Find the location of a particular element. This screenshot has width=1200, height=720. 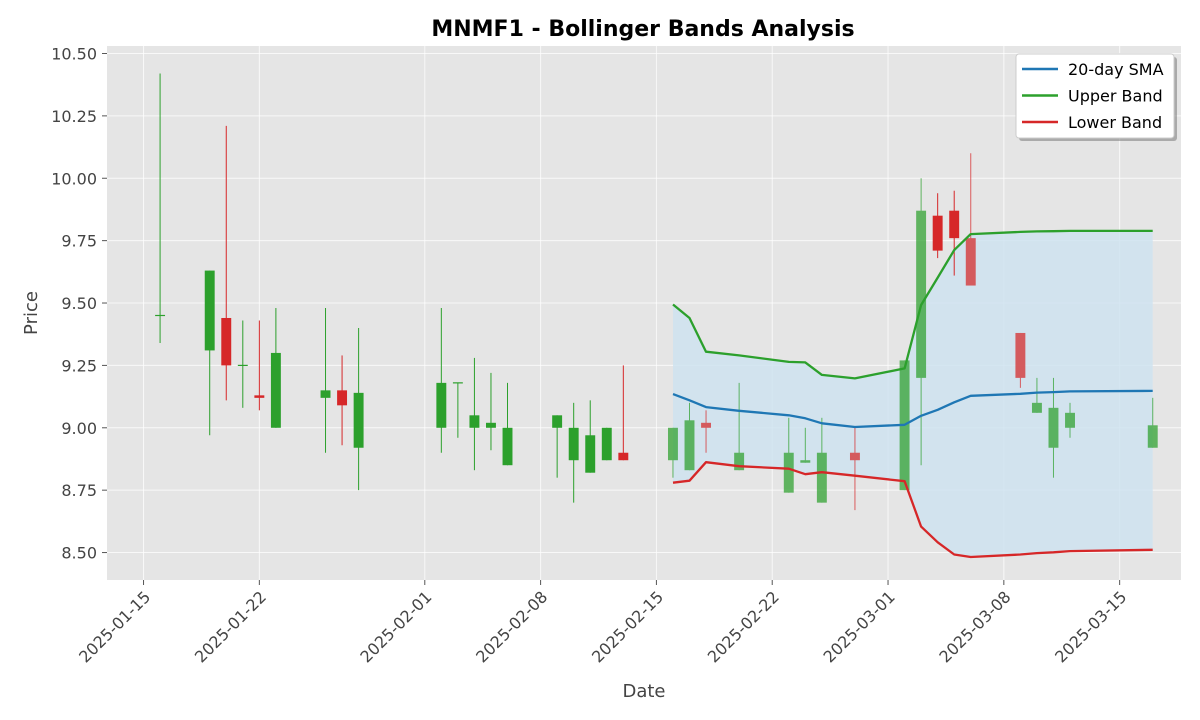

chart-title: MNMF1 - Bollinger Bands Analysis is located at coordinates (642, 29).